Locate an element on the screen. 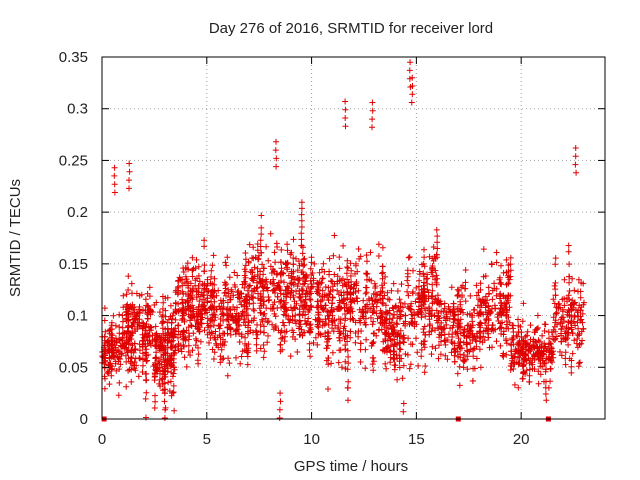  y-tick-label: 0.2 is located at coordinates (77, 212).